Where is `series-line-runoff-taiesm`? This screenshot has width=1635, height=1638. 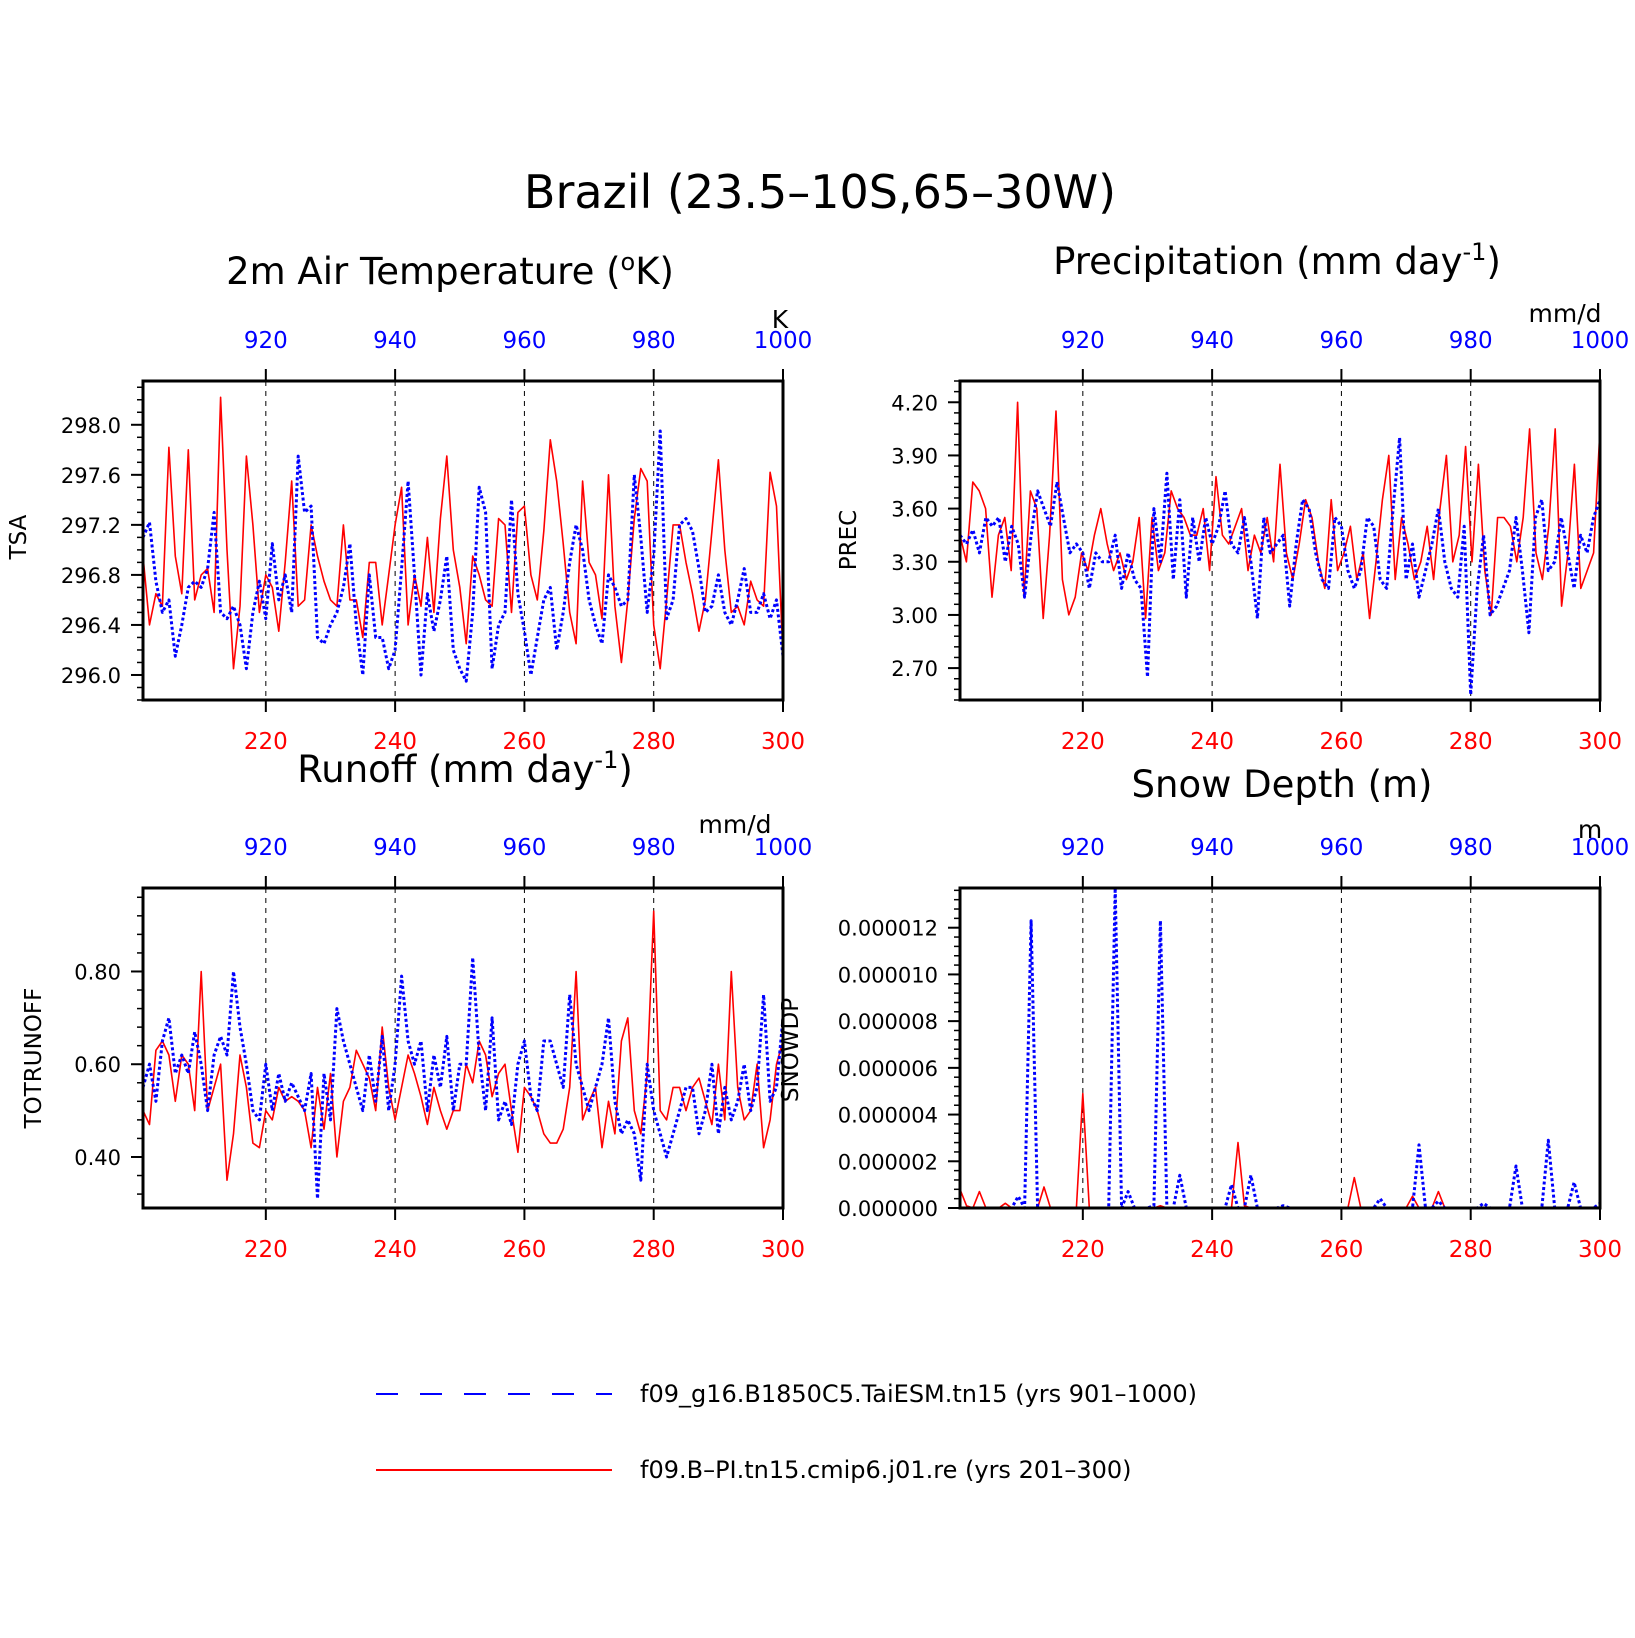 series-line-runoff-taiesm is located at coordinates (463, 1078).